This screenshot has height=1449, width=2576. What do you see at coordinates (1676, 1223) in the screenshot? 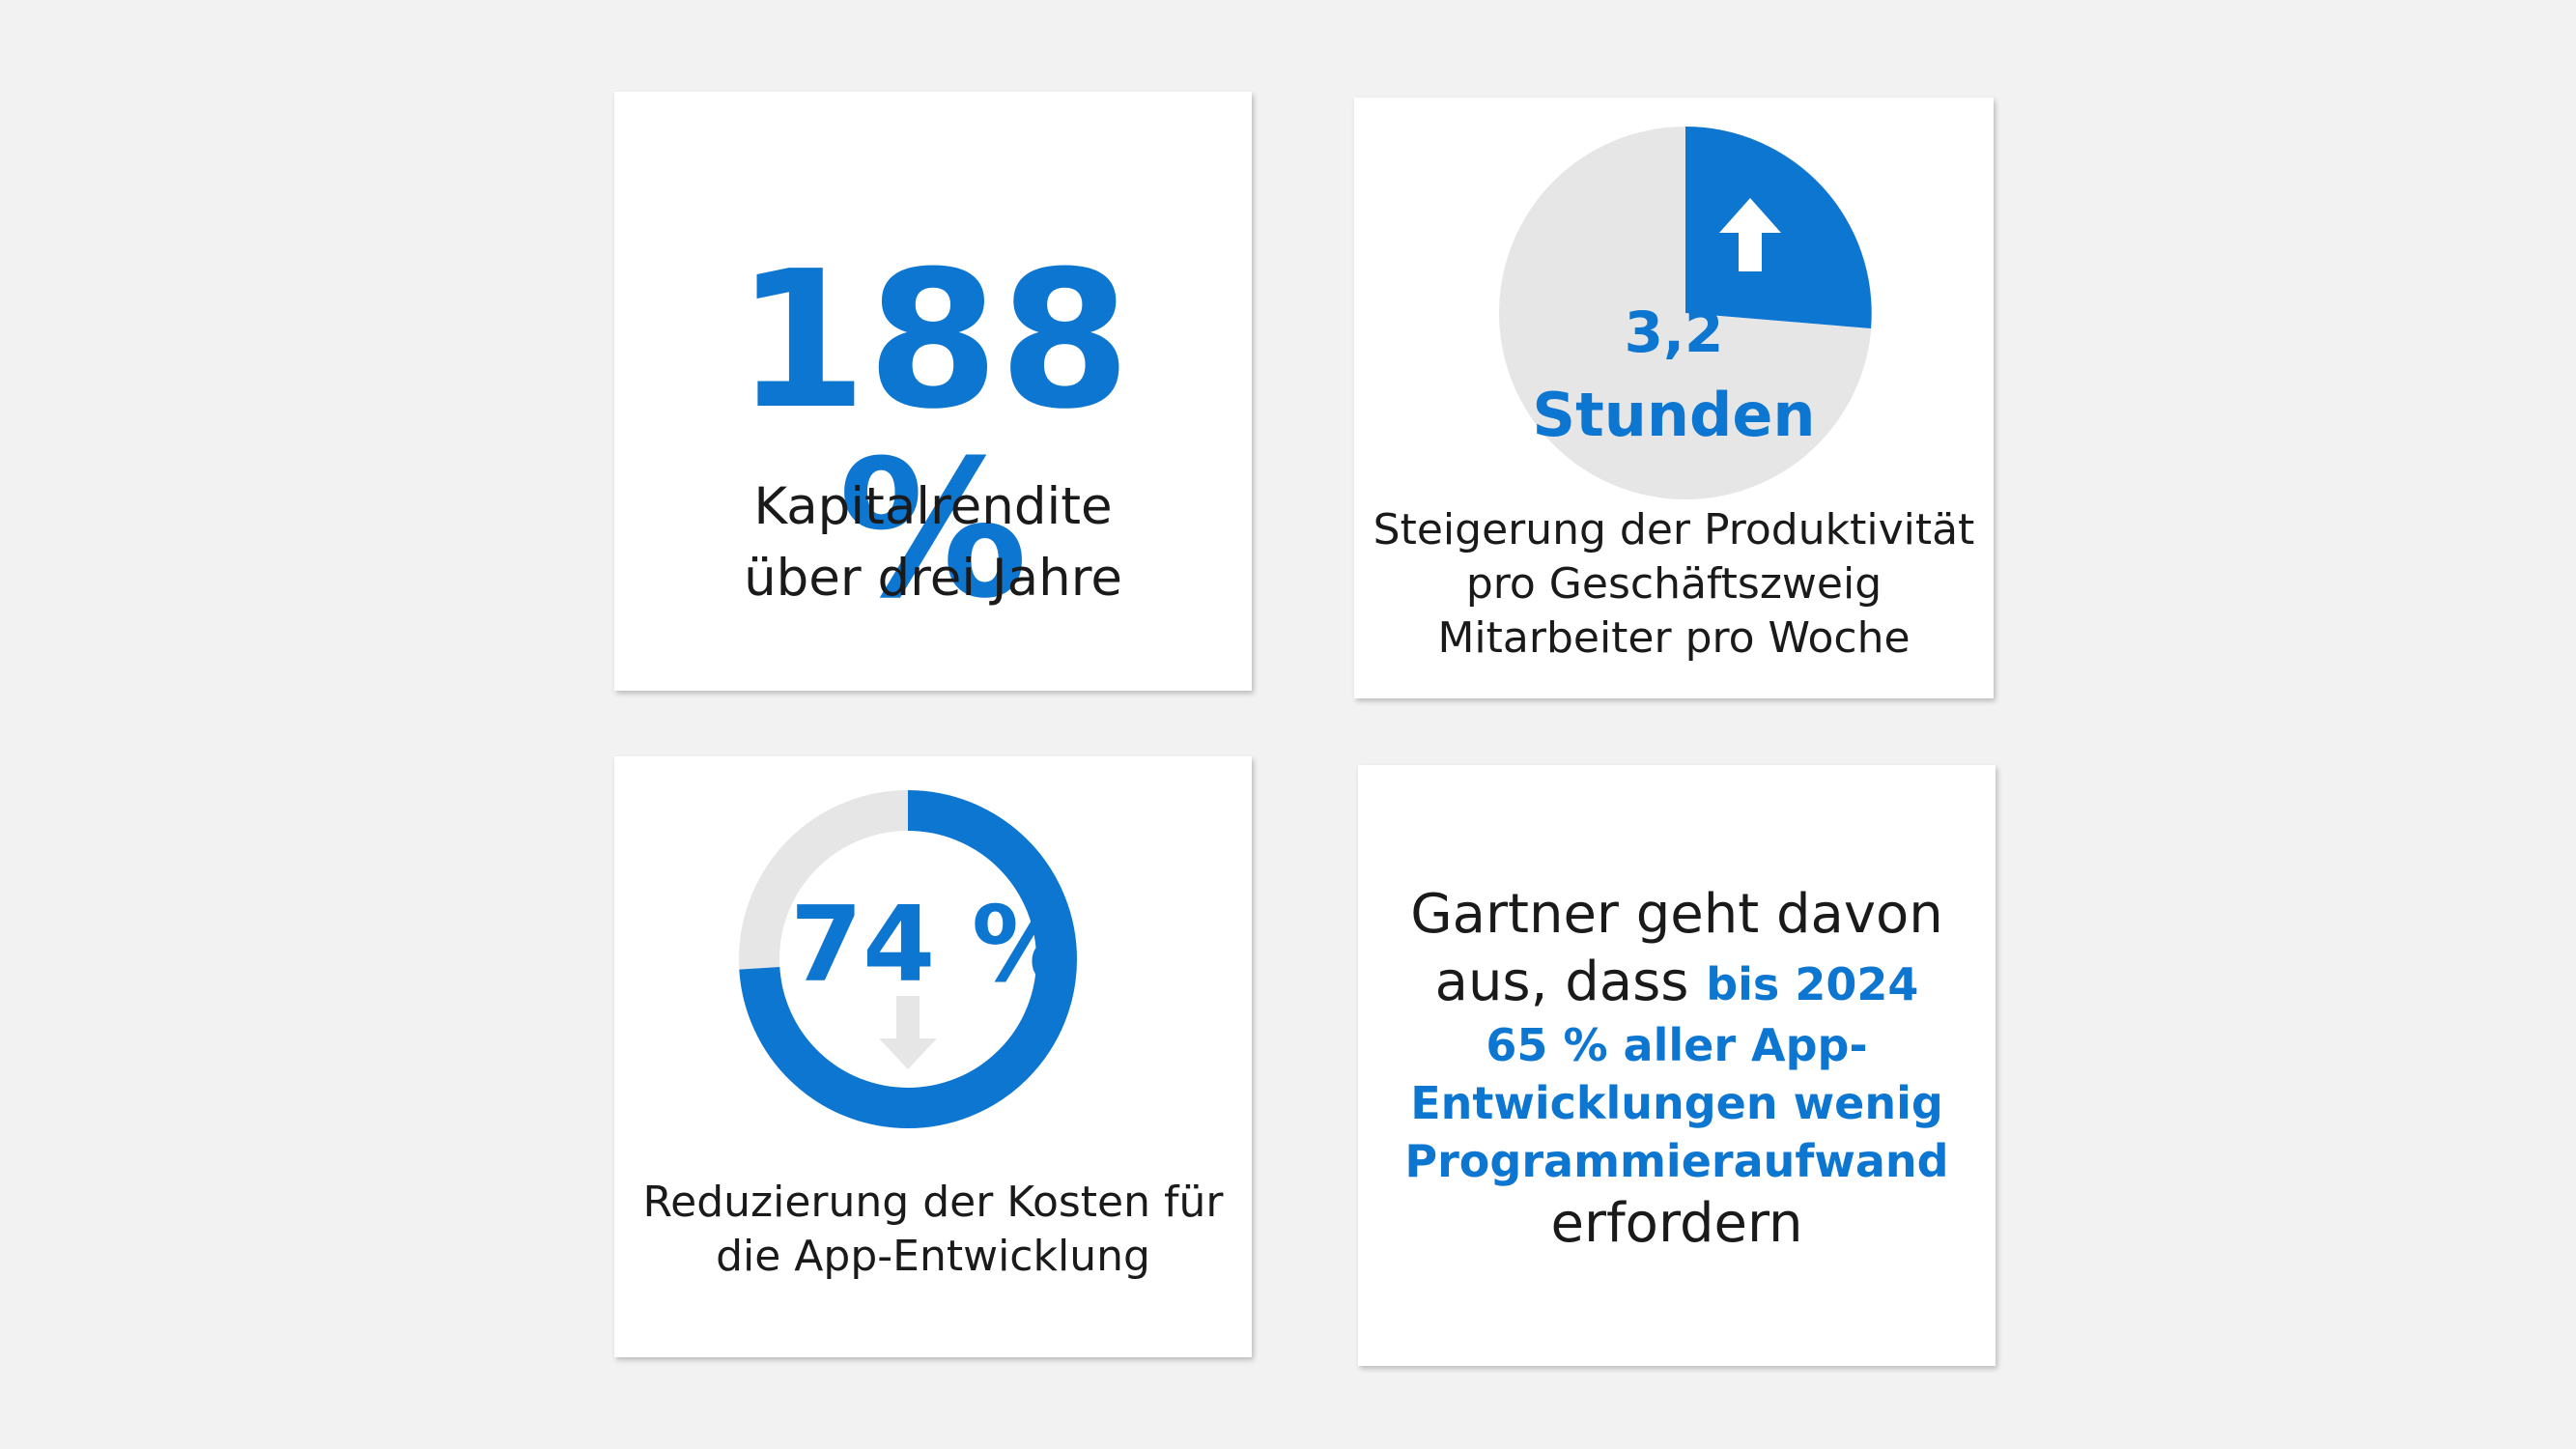
I see `gartner-line6: erfordern` at bounding box center [1676, 1223].